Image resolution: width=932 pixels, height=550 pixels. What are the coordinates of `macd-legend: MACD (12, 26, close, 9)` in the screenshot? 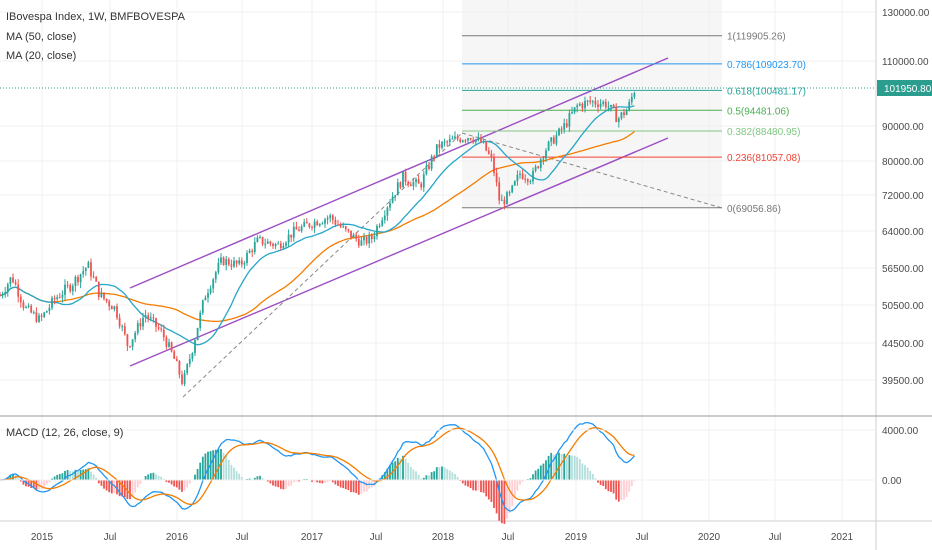 It's located at (64, 433).